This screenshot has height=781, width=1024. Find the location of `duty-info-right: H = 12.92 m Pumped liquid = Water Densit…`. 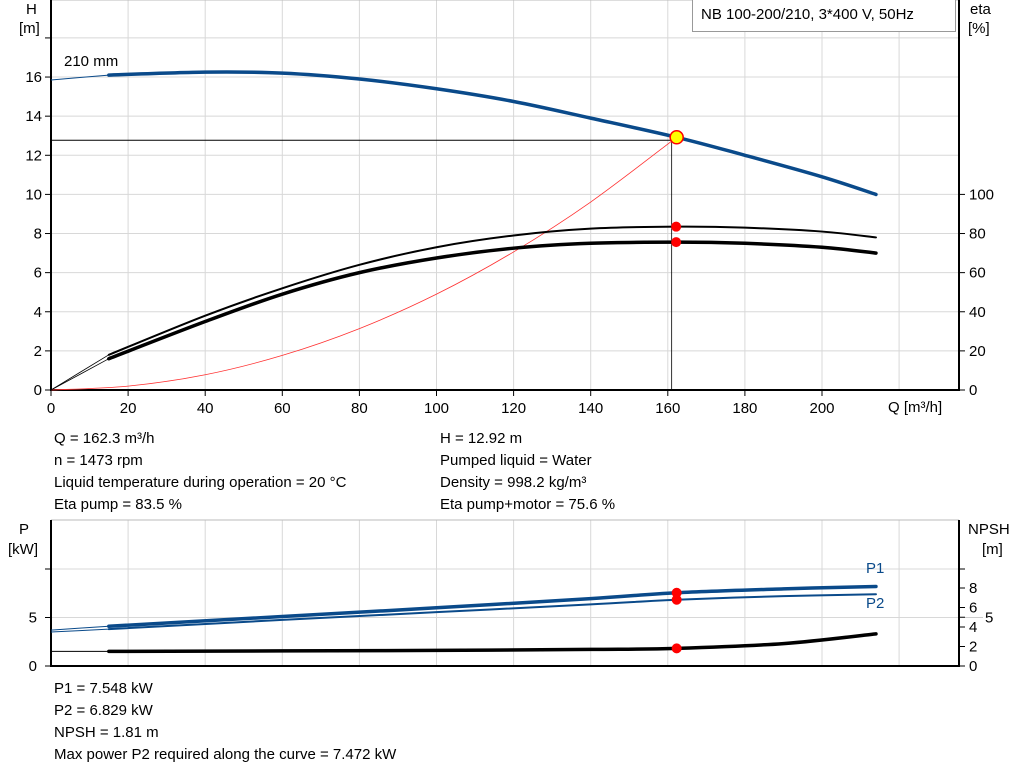

duty-info-right: H = 12.92 m Pumped liquid = Water Densit… is located at coordinates (527, 472).